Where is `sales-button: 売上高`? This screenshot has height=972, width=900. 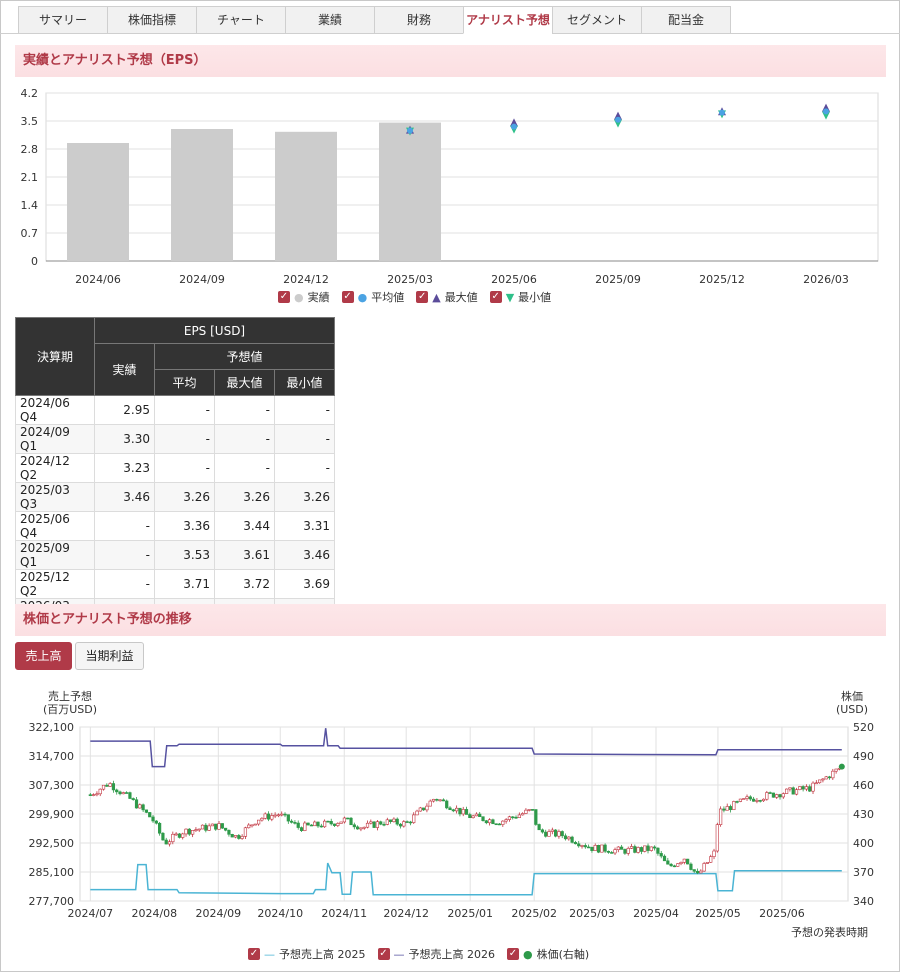
sales-button: 売上高 is located at coordinates (43, 656).